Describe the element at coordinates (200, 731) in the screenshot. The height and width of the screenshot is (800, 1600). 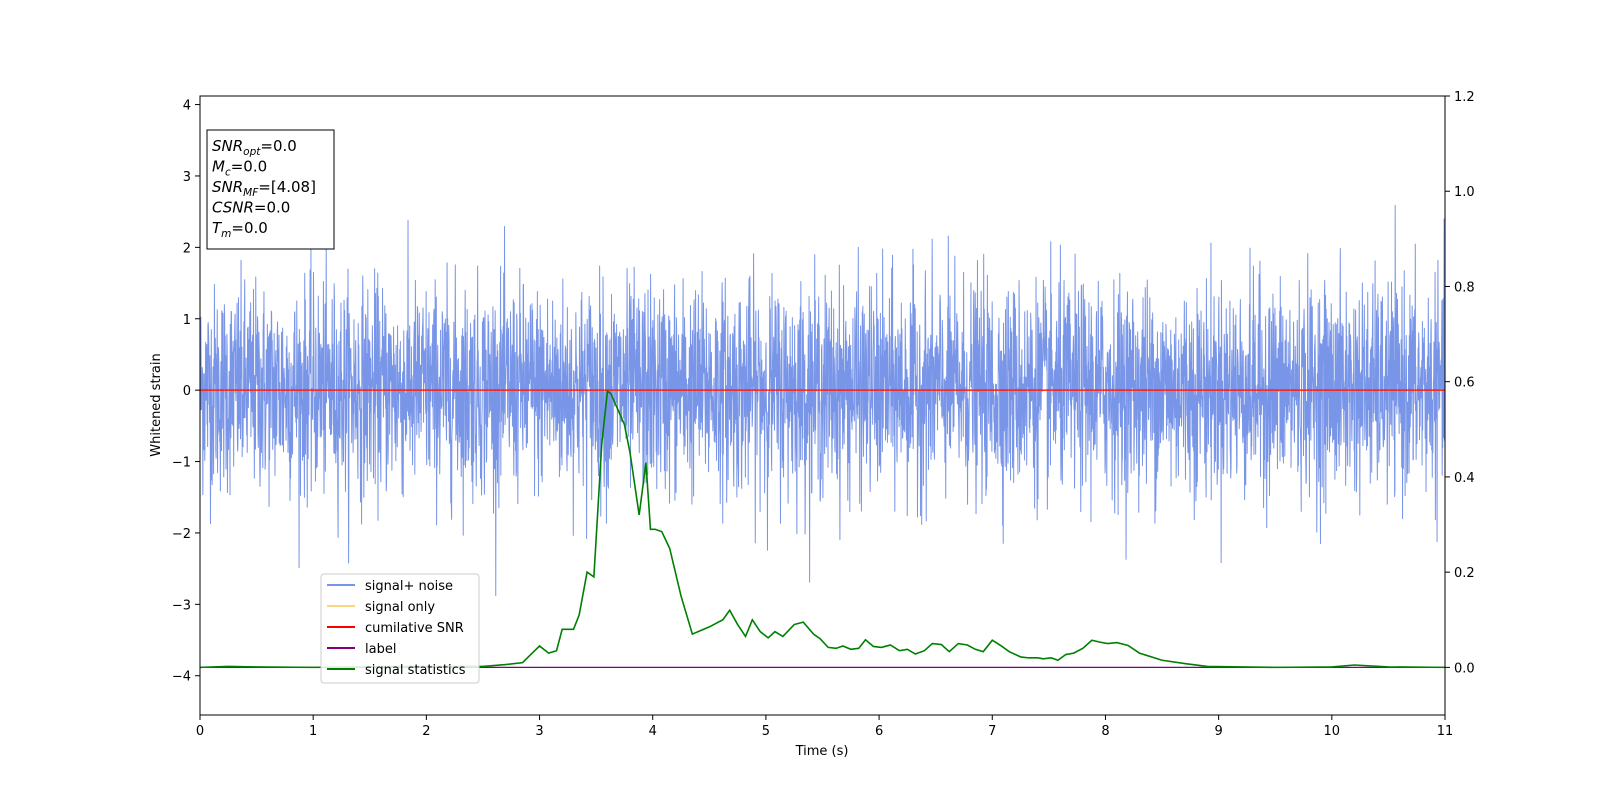
I see `x-tick-label: 0` at that location.